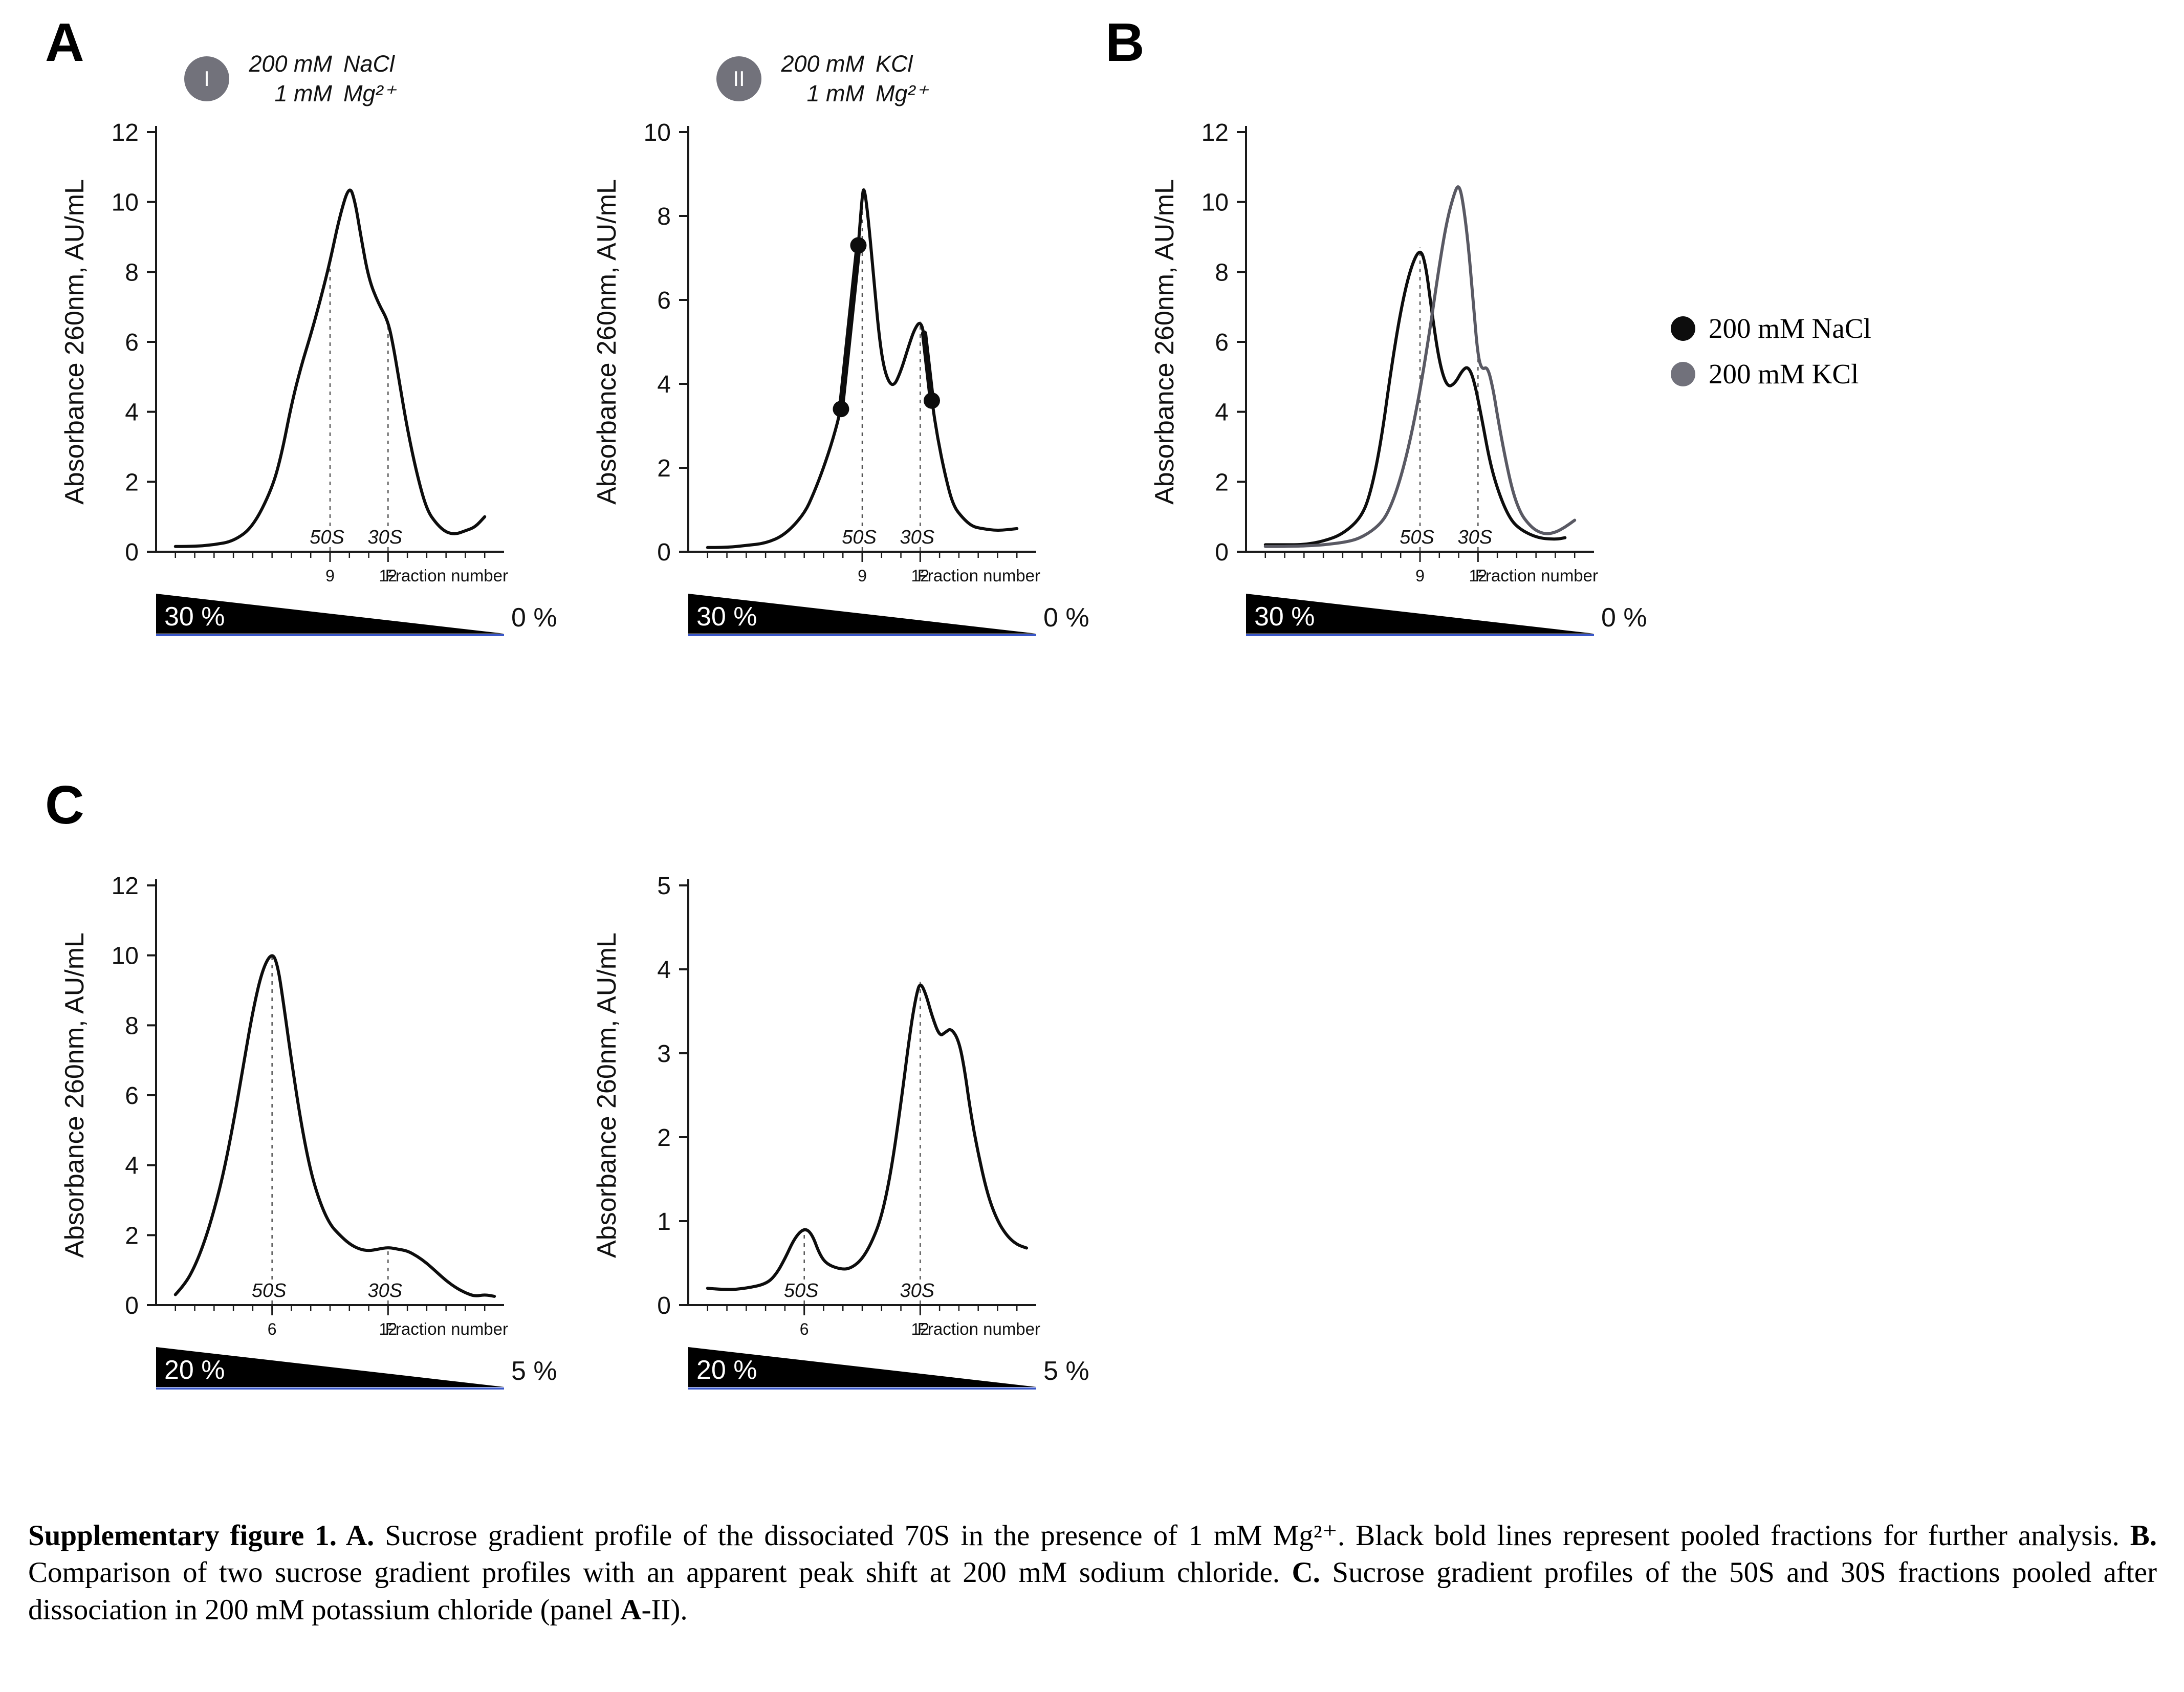 This screenshot has height=1692, width=2184. I want to click on panel-label-a: A, so click(64, 42).